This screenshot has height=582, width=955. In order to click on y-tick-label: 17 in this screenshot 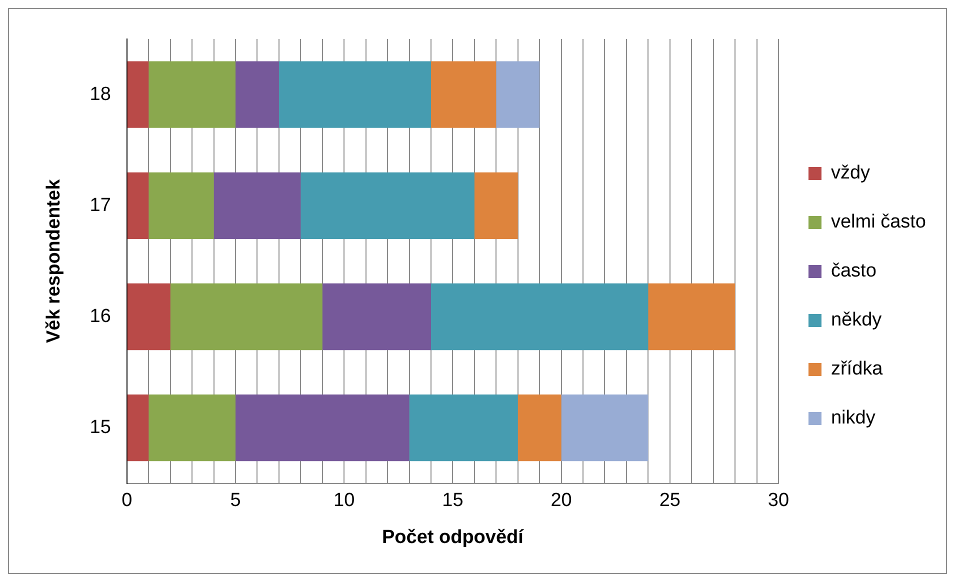, I will do `click(100, 205)`.